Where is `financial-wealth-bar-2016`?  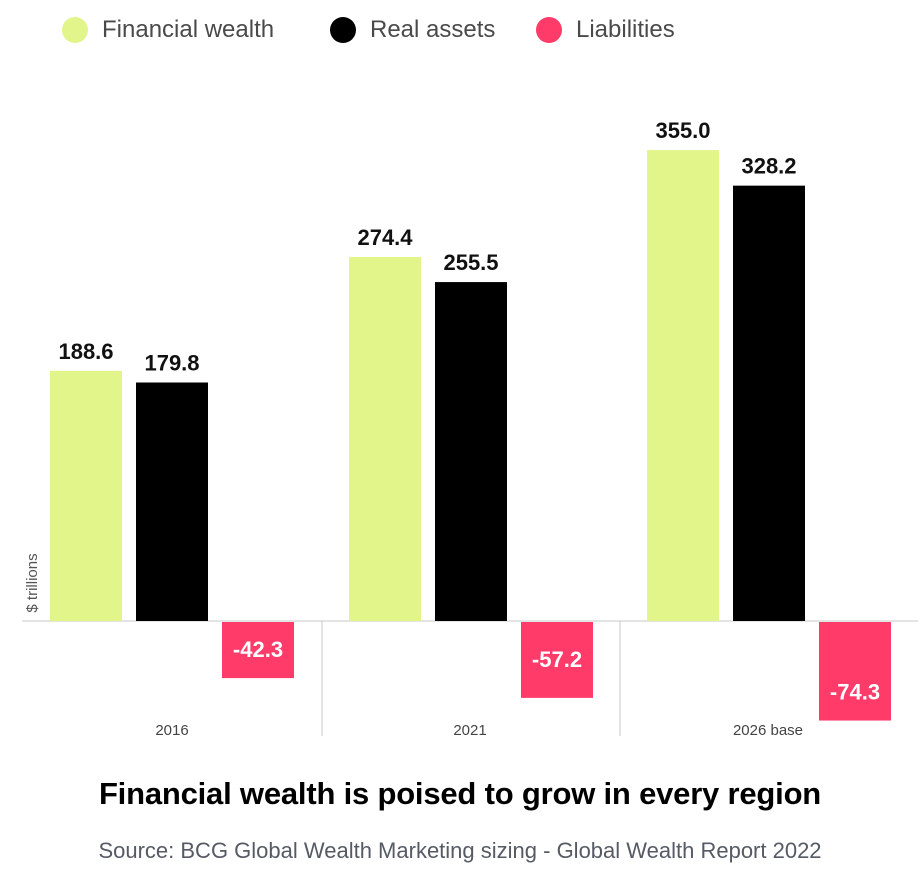 financial-wealth-bar-2016 is located at coordinates (86, 495).